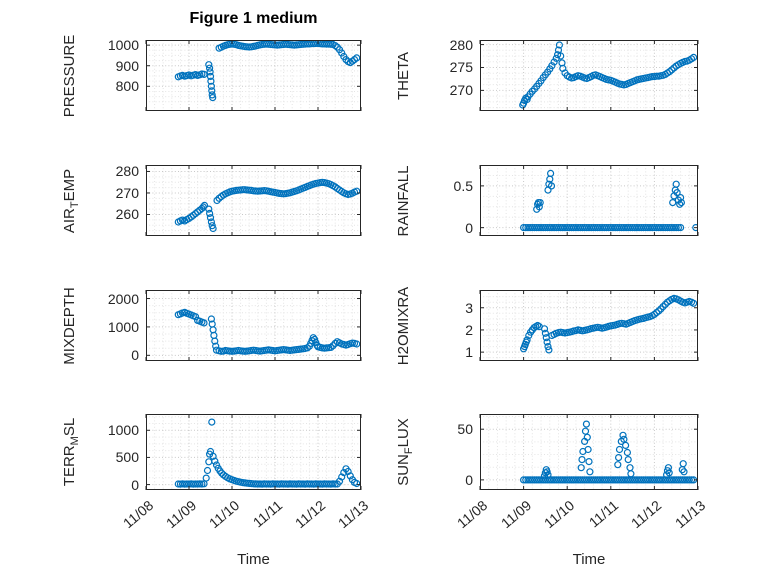  I want to click on plot-area-h2omixra, so click(589, 325).